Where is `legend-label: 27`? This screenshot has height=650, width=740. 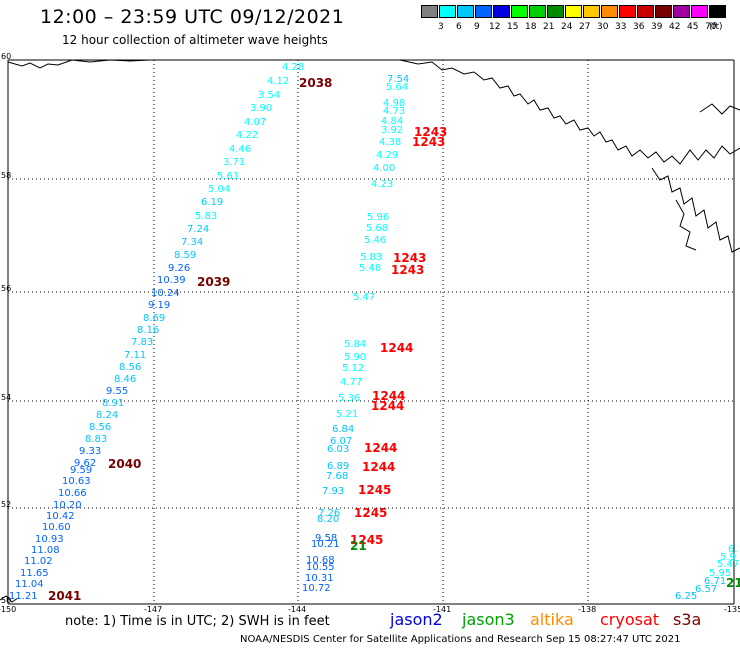
legend-label: 27 is located at coordinates (585, 27).